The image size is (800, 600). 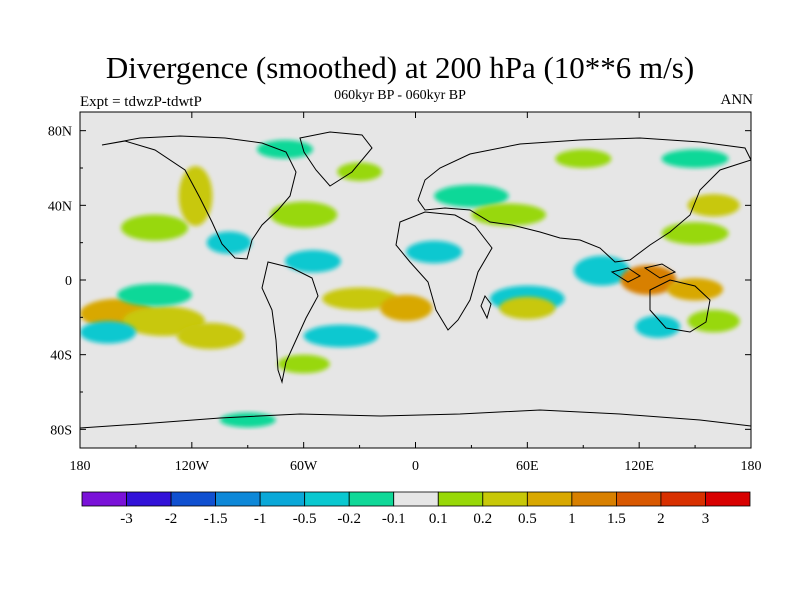 What do you see at coordinates (141, 102) in the screenshot?
I see `experiment-label: Expt = tdwzP-tdwtP` at bounding box center [141, 102].